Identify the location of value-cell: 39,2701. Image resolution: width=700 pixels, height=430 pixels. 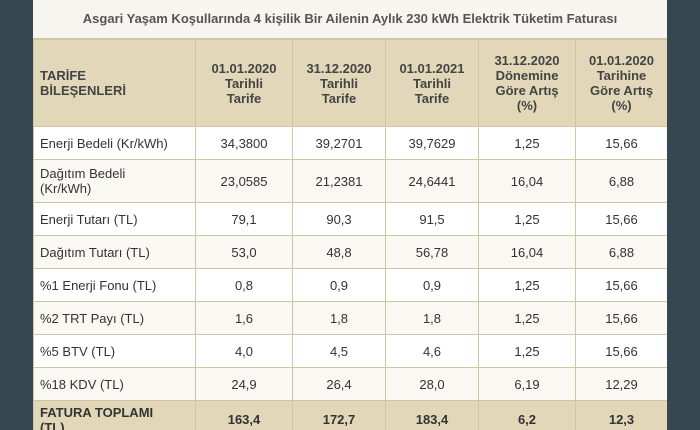
(339, 143).